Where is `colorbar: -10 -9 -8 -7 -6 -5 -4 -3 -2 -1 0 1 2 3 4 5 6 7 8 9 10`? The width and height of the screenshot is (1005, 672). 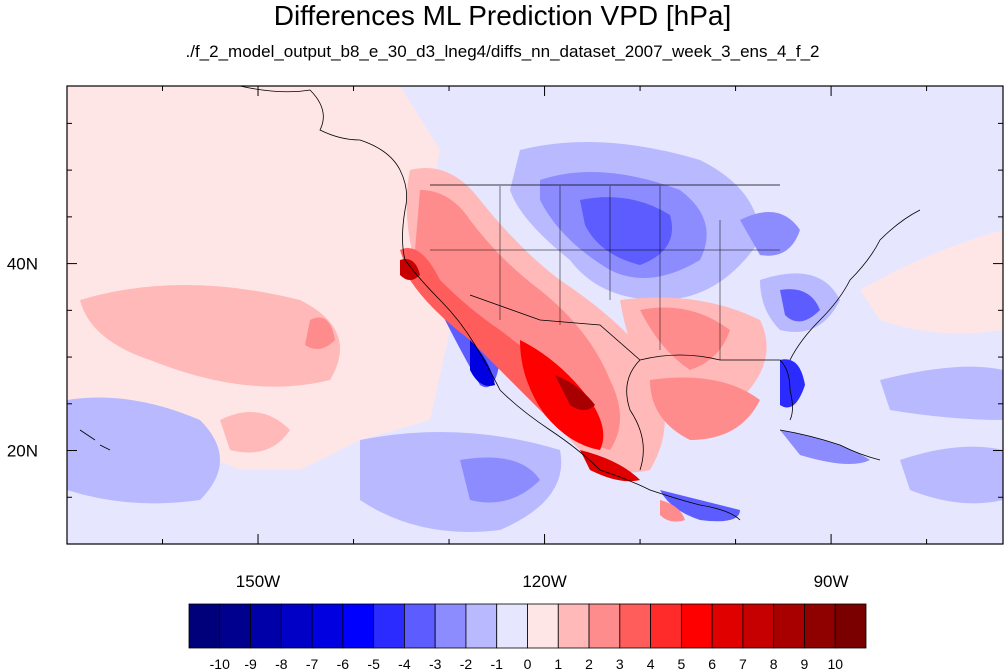
colorbar: -10 -9 -8 -7 -6 -5 -4 -3 -2 -1 0 1 2 3 4 5 6 7 8 9 10 is located at coordinates (527, 637).